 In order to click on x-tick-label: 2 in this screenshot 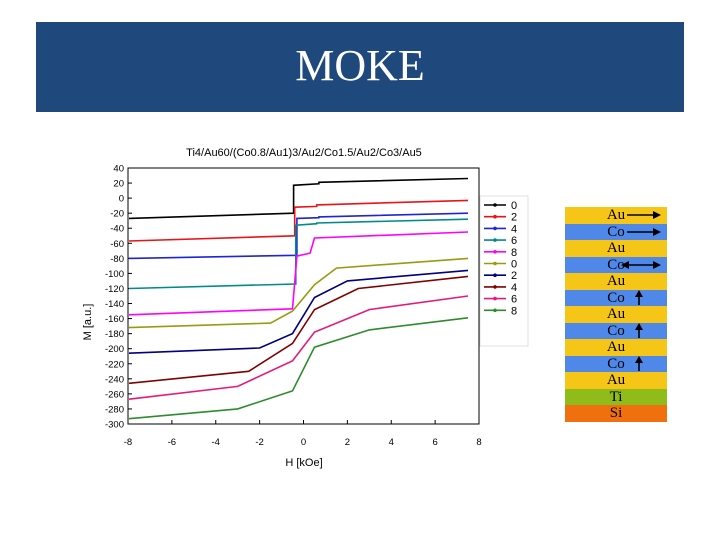, I will do `click(347, 442)`.